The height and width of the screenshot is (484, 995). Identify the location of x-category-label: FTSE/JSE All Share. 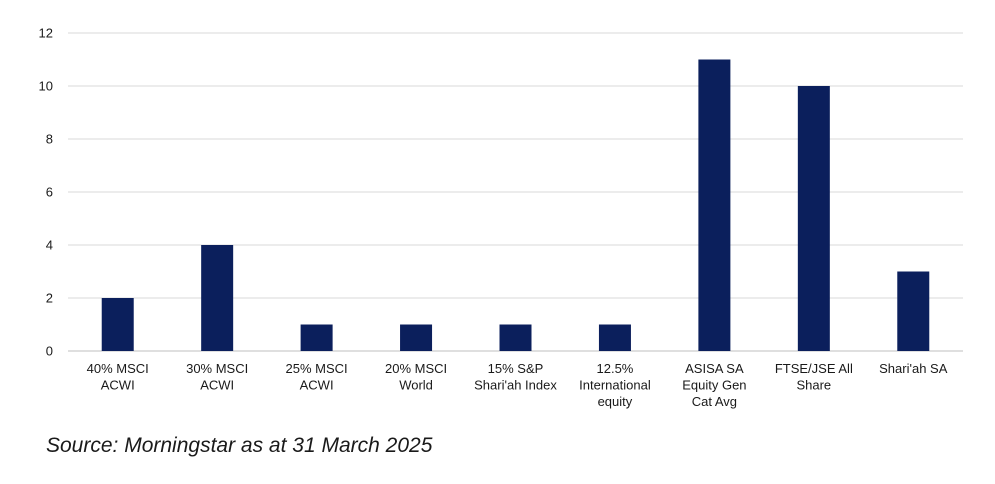
(814, 377).